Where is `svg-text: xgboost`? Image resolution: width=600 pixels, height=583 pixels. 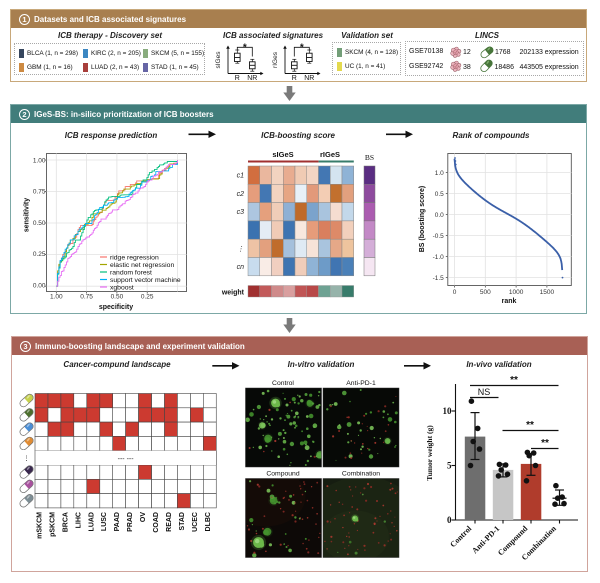
svg-text: xgboost is located at coordinates (122, 288).